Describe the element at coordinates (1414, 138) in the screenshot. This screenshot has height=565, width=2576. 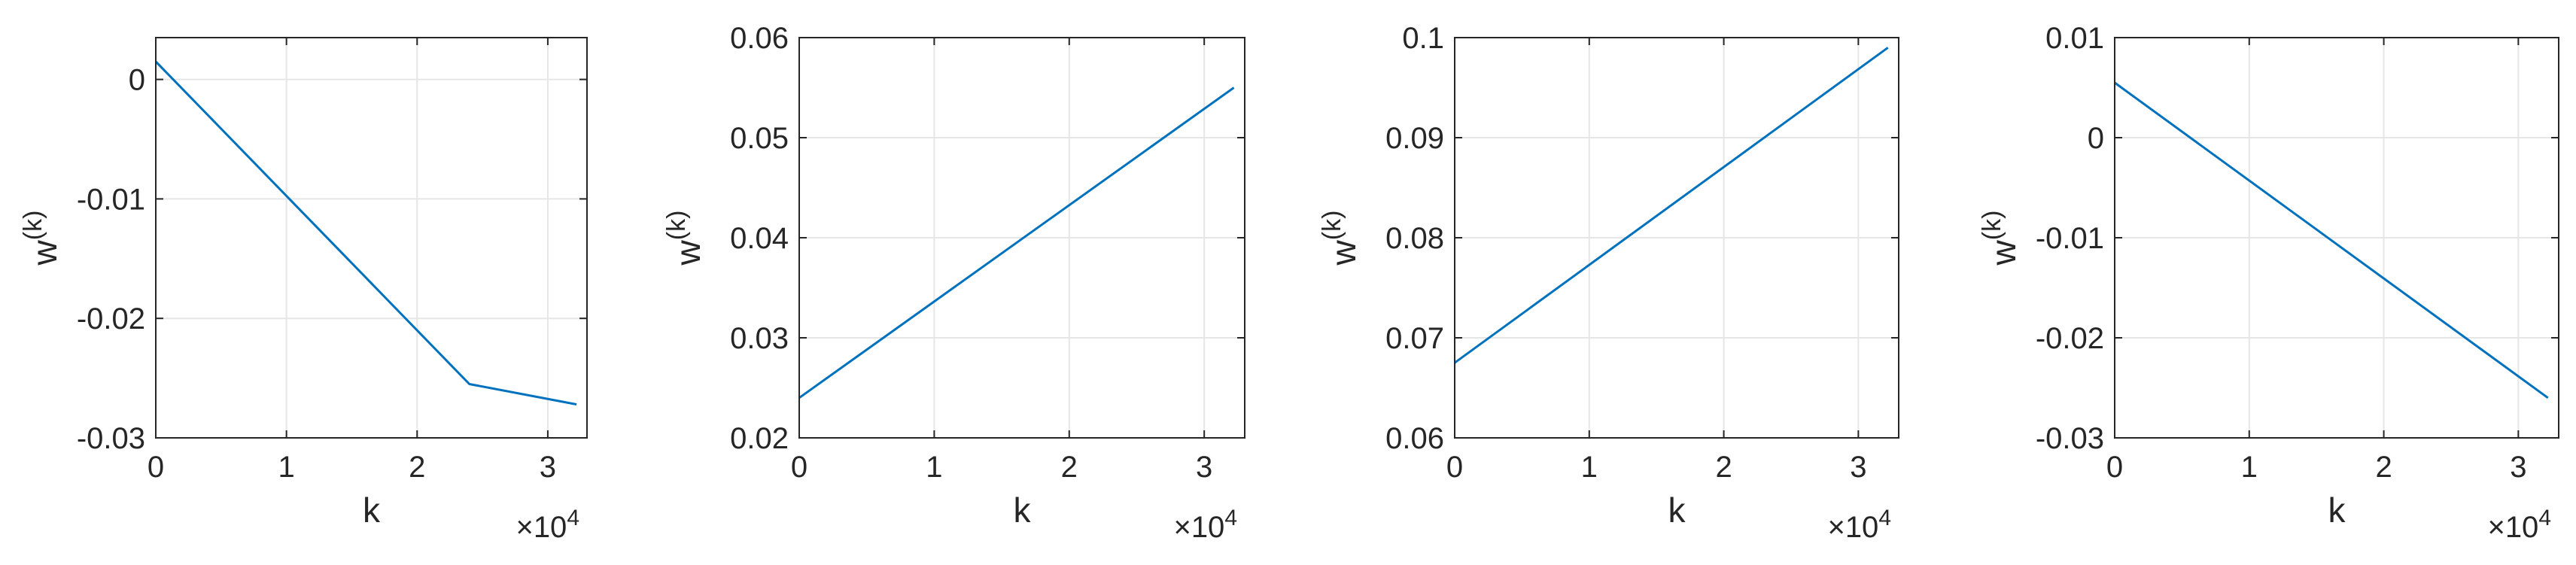
I see `y-tick-label: 0.09` at that location.